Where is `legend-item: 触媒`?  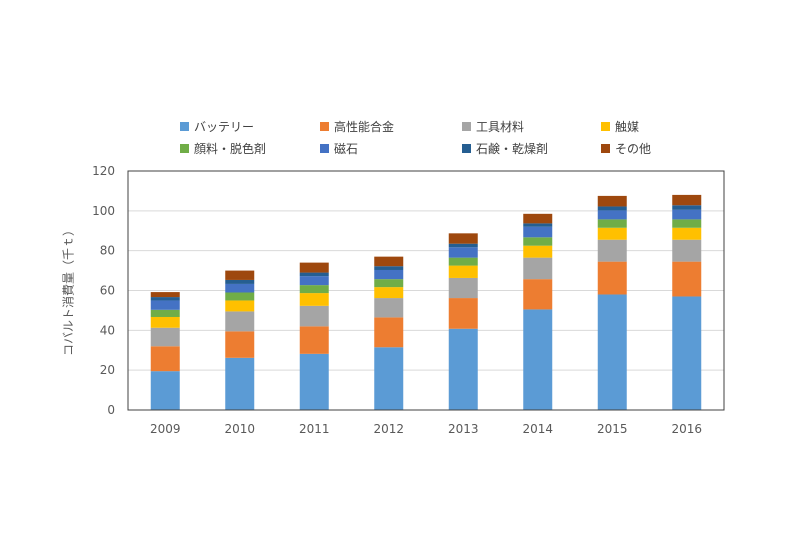
legend-item: 触媒 is located at coordinates (620, 126).